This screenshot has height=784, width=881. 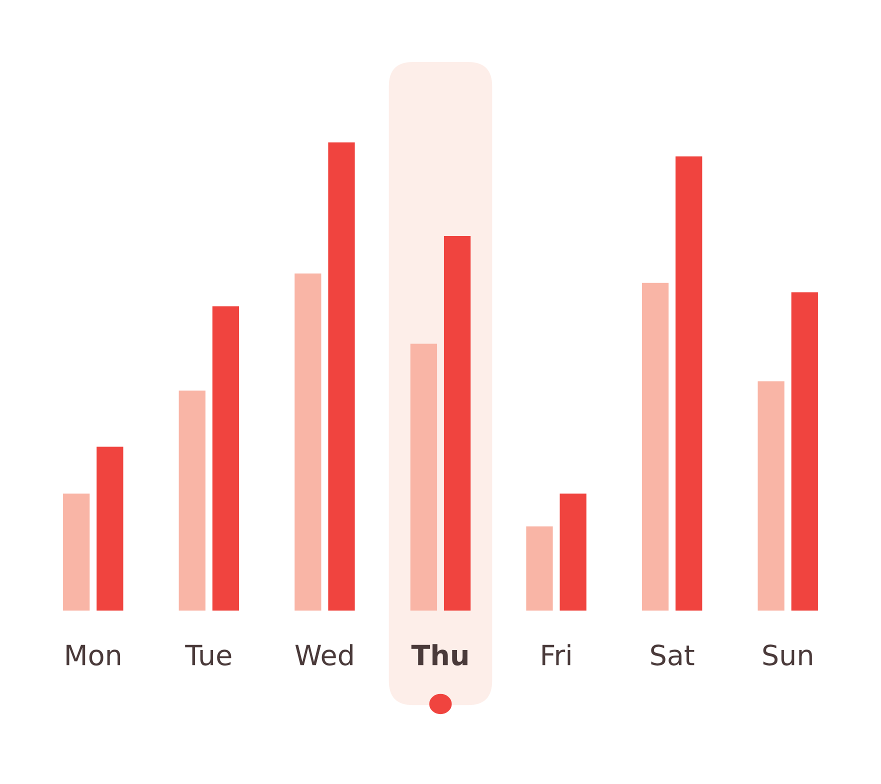 What do you see at coordinates (323, 655) in the screenshot?
I see `x-tick-label: Wed` at bounding box center [323, 655].